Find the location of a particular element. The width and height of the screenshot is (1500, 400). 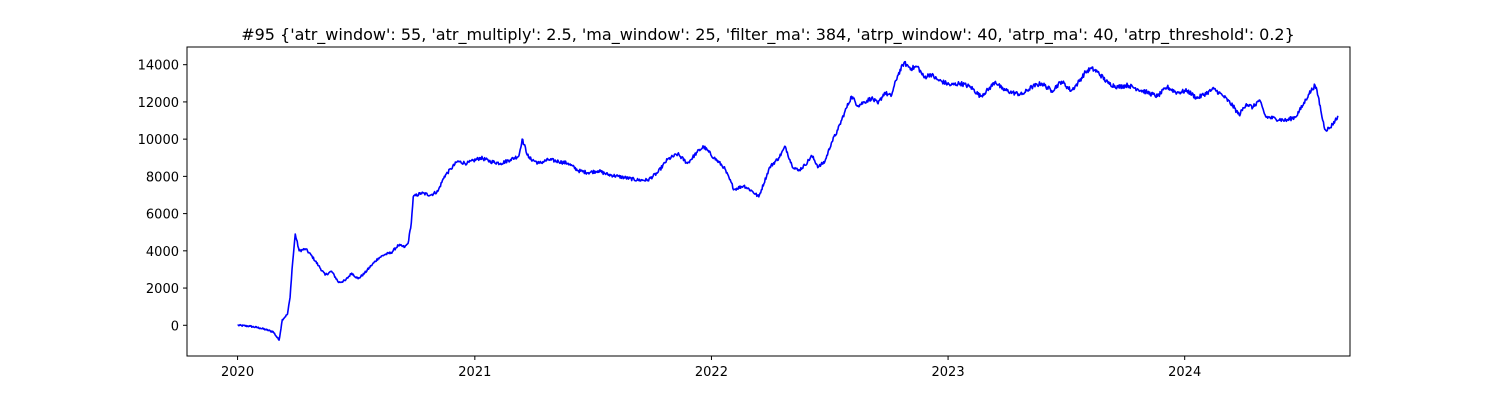

y-tick-label: 4000 is located at coordinates (162, 252).